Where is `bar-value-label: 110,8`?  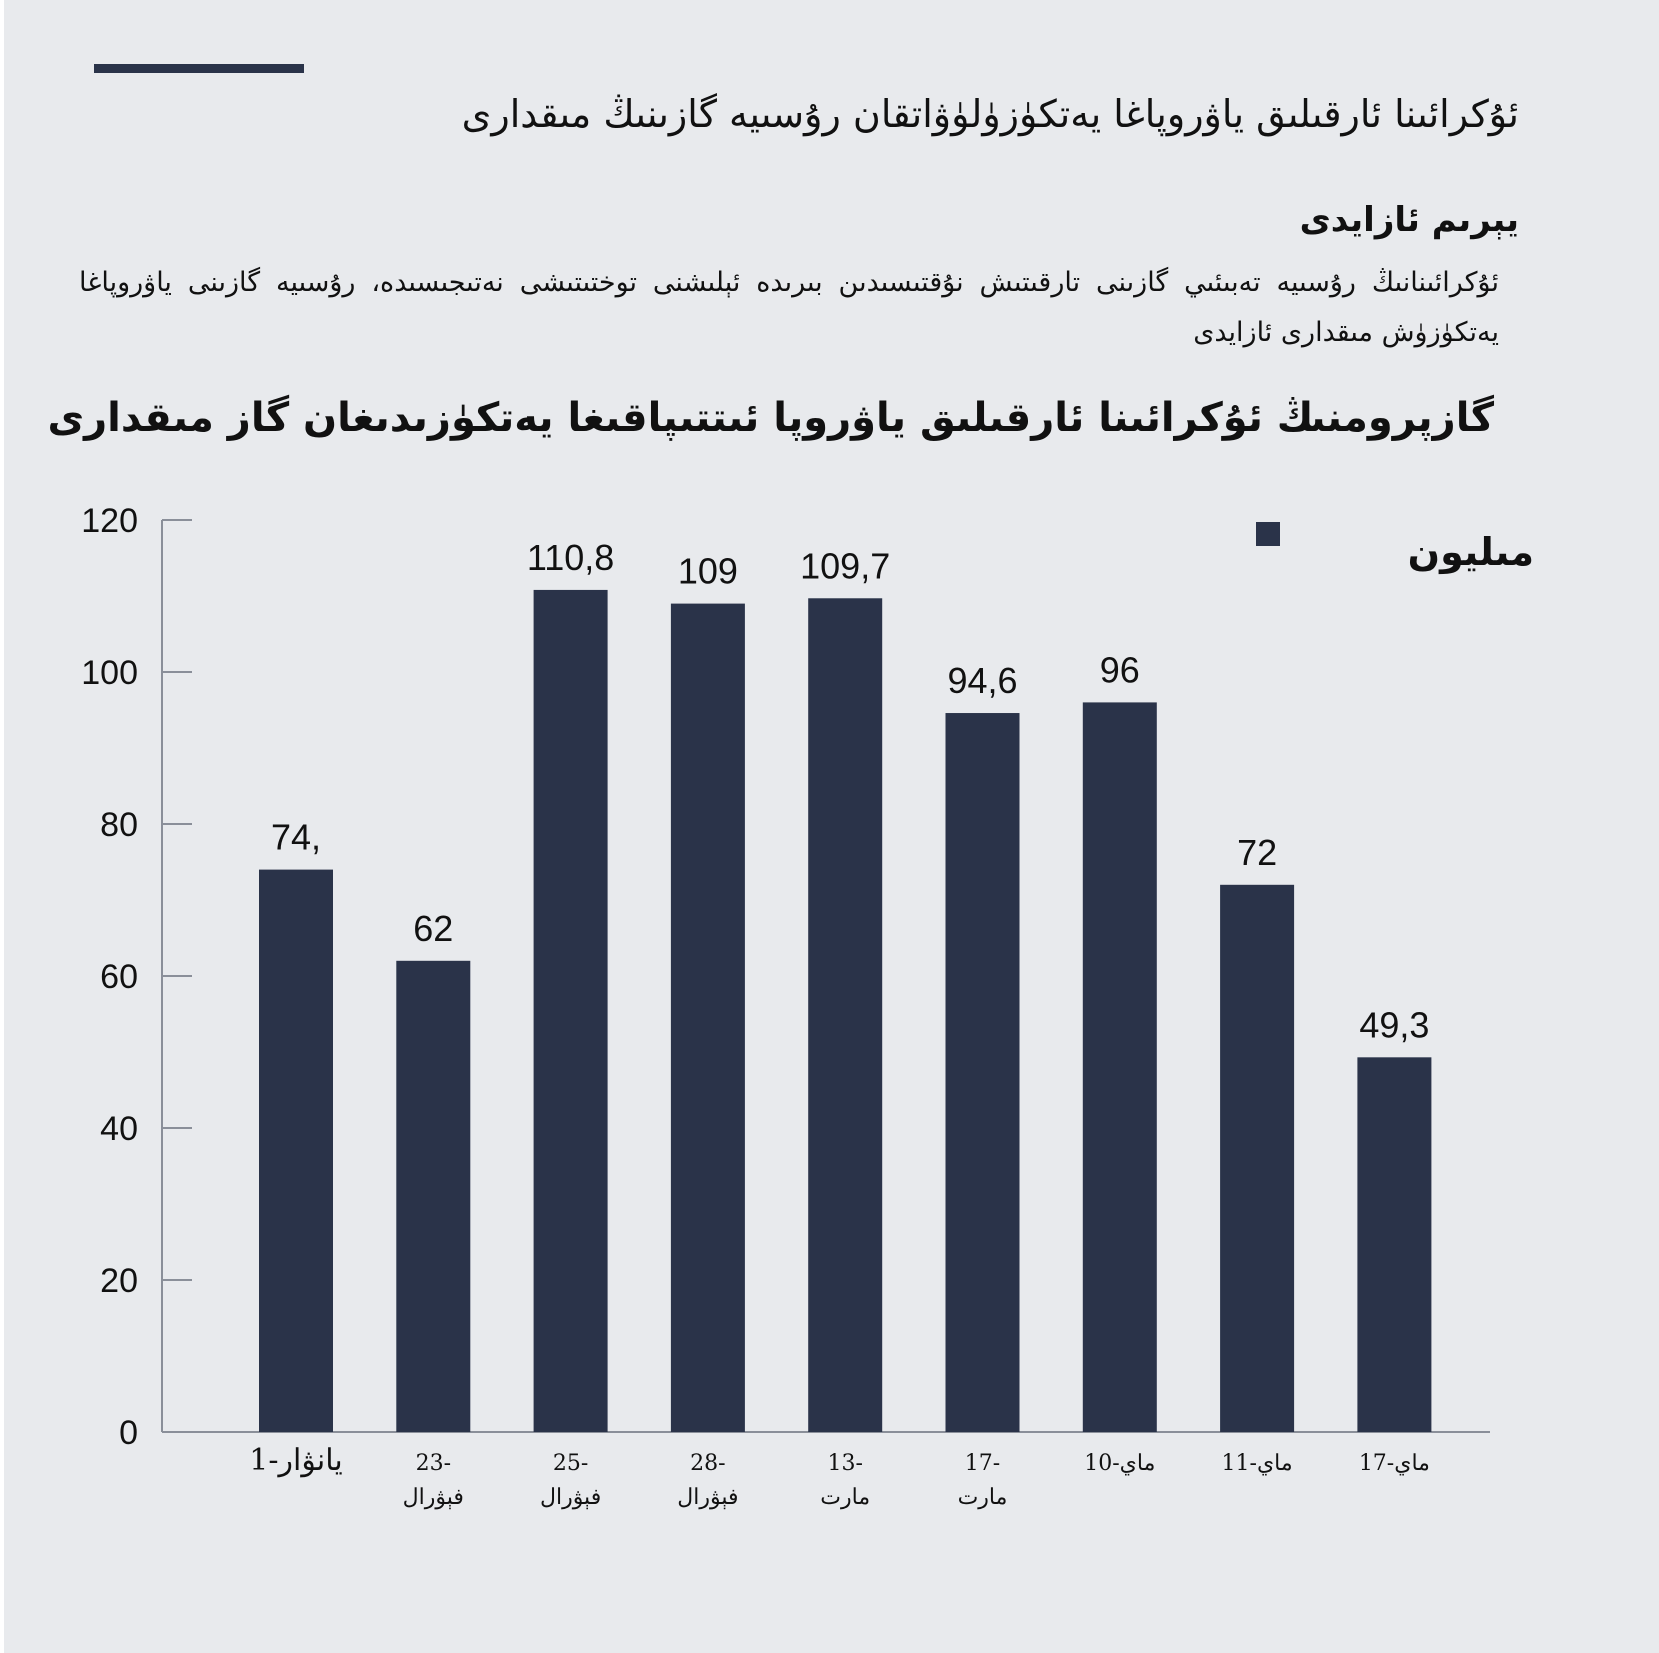 bar-value-label: 110,8 is located at coordinates (570, 557).